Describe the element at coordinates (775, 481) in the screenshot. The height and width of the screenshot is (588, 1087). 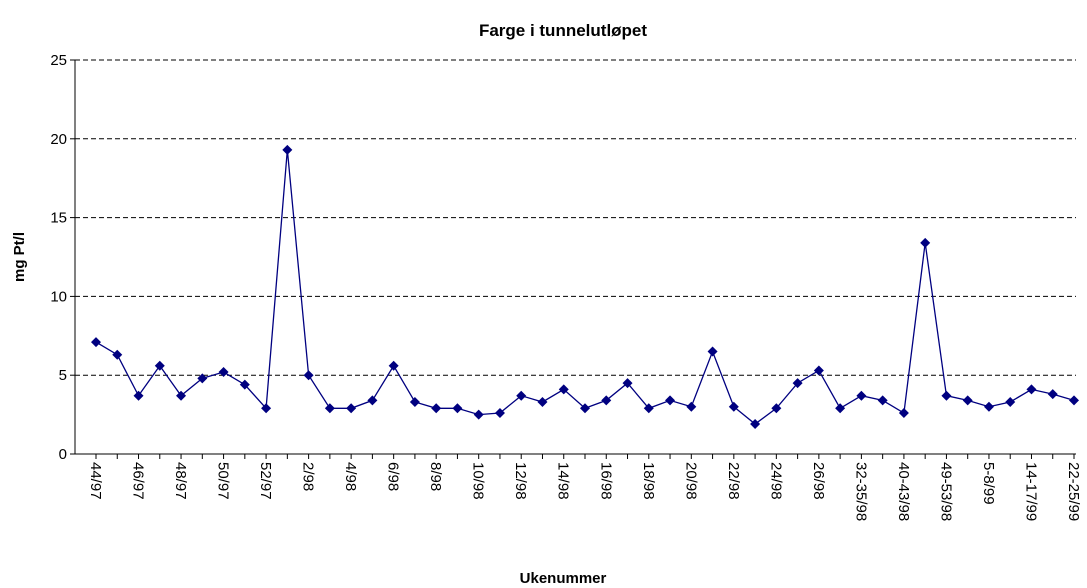
I see `x-tick-label: 24/98` at that location.